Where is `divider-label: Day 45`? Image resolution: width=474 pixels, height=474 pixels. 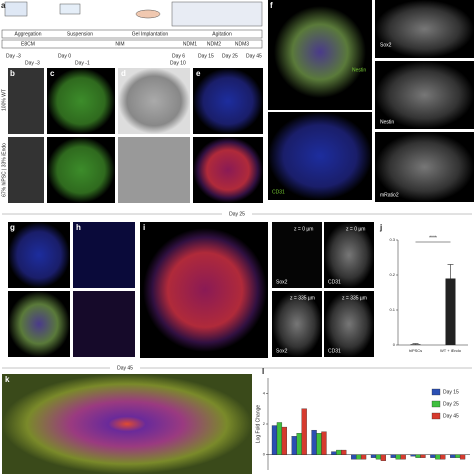
divider-label: Day 45 is located at coordinates (125, 368).